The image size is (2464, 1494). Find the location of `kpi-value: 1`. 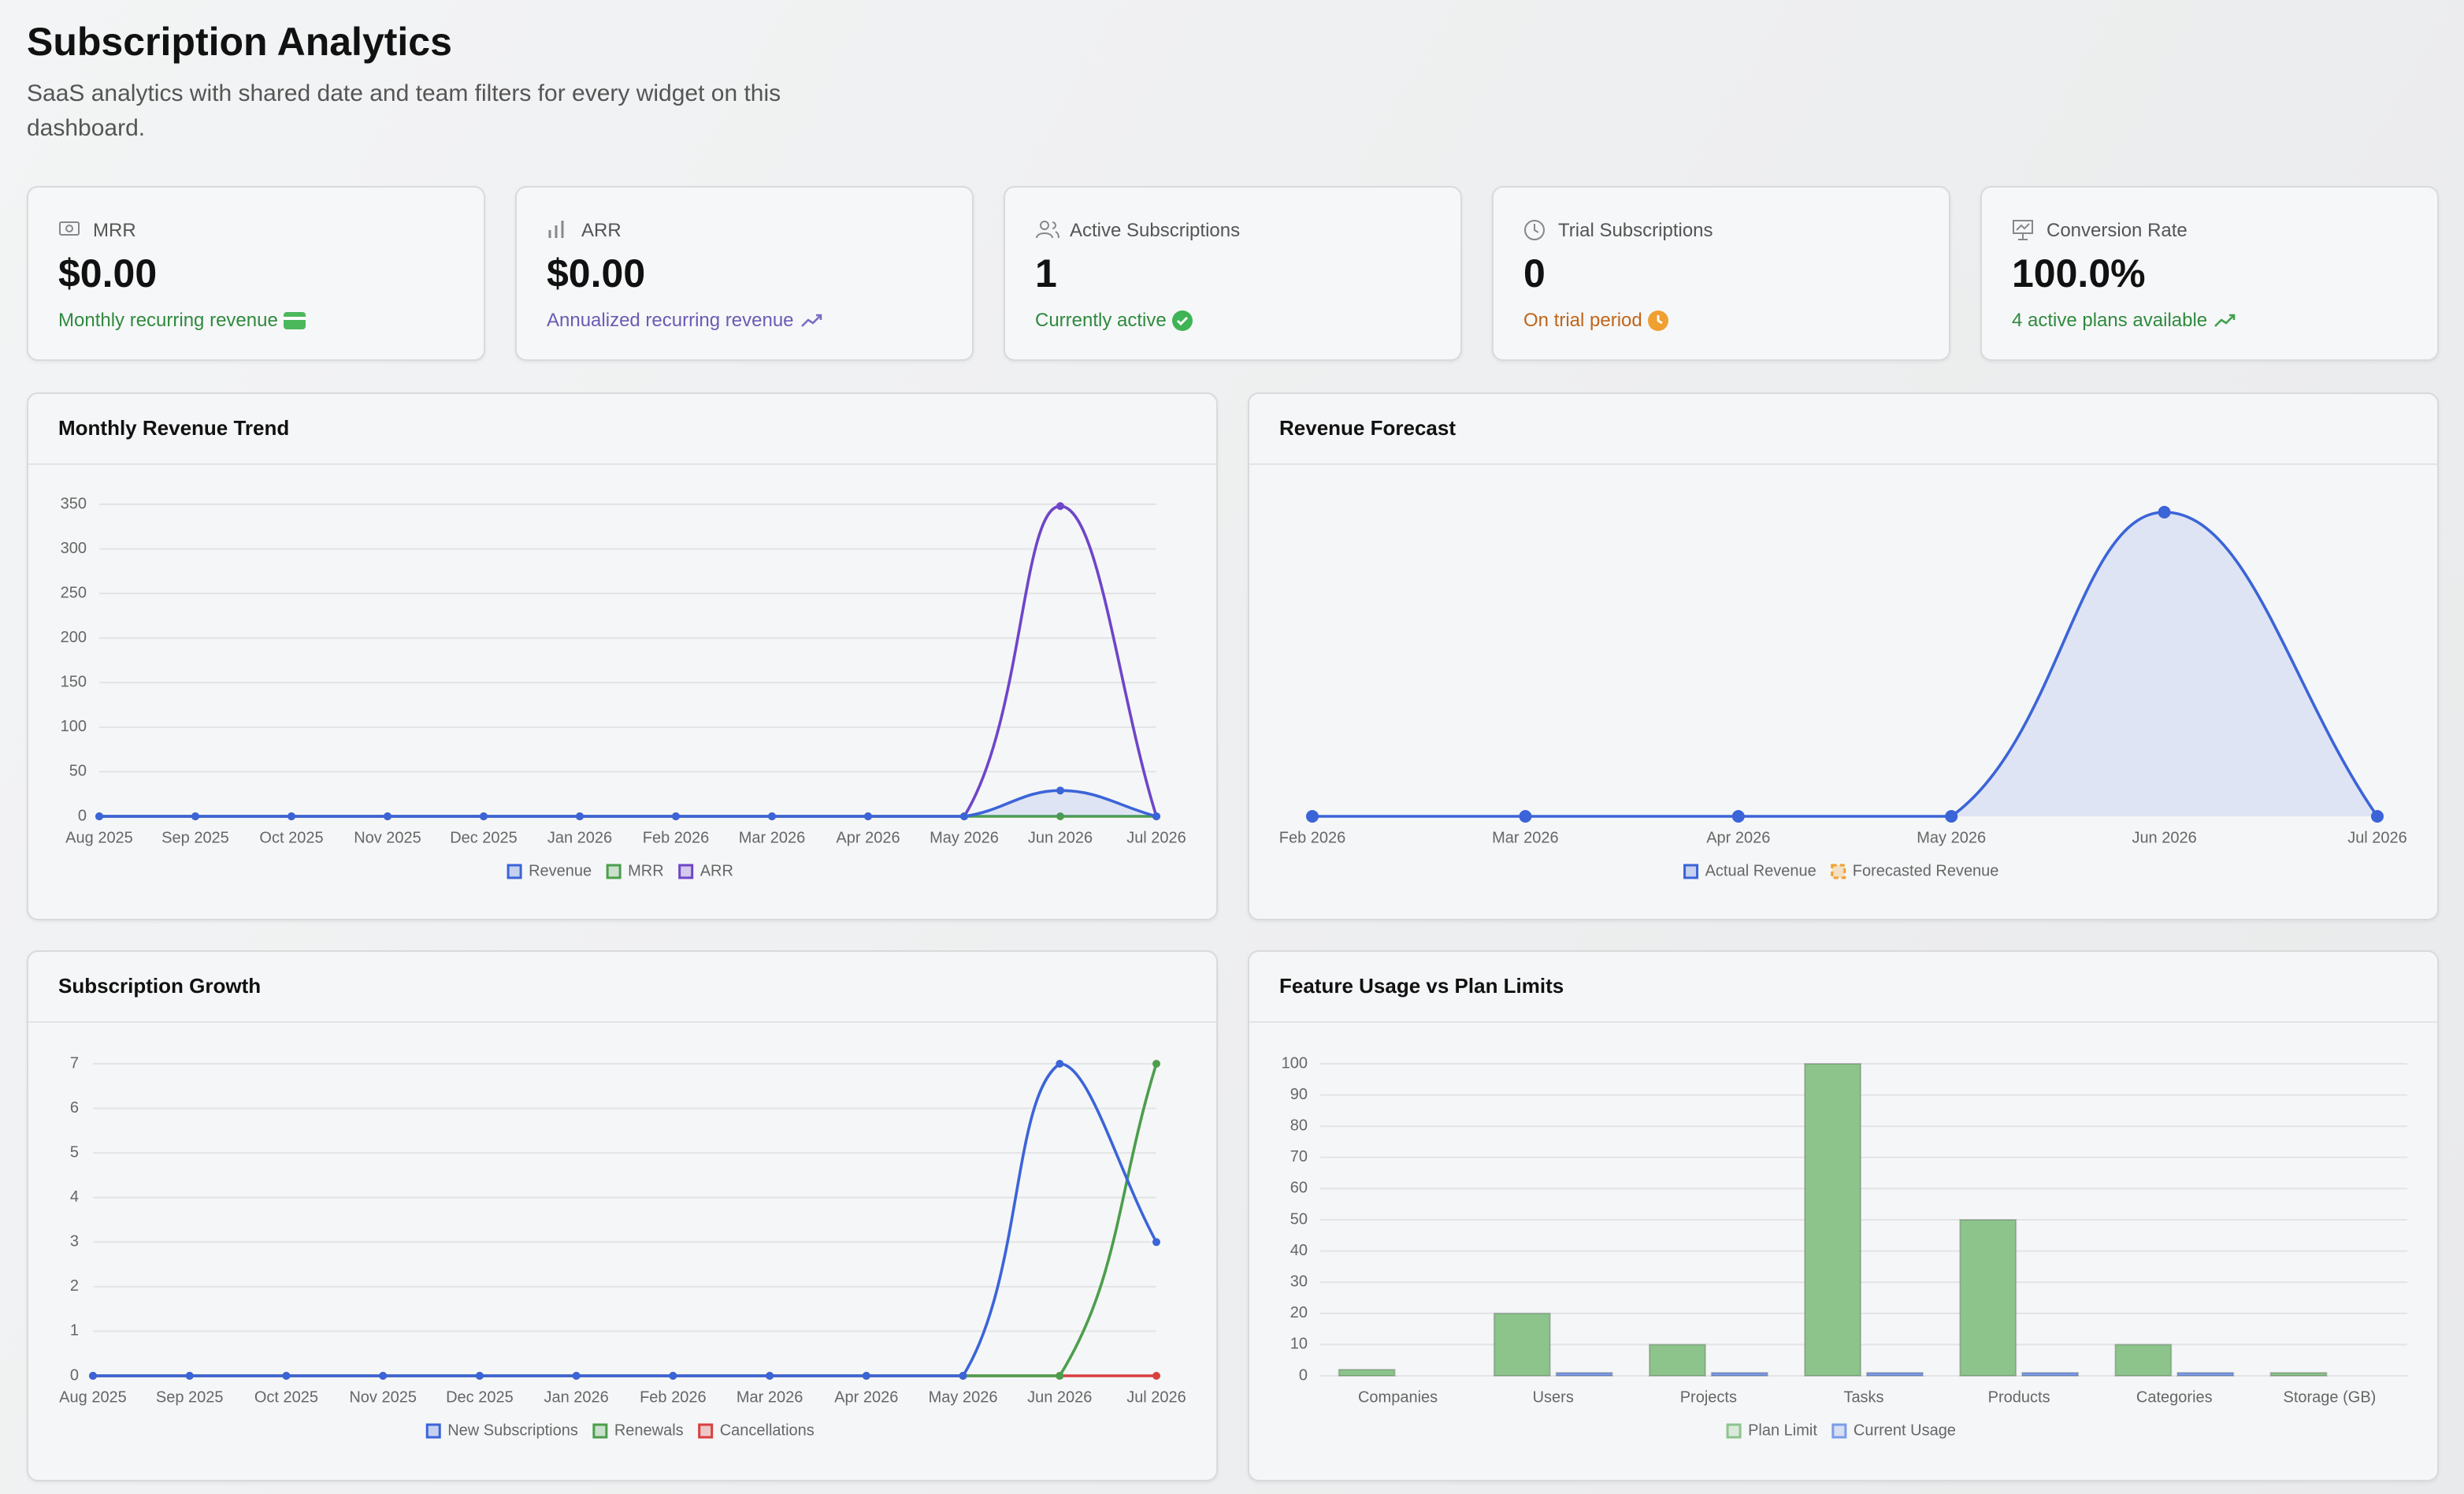

kpi-value: 1 is located at coordinates (1046, 274).